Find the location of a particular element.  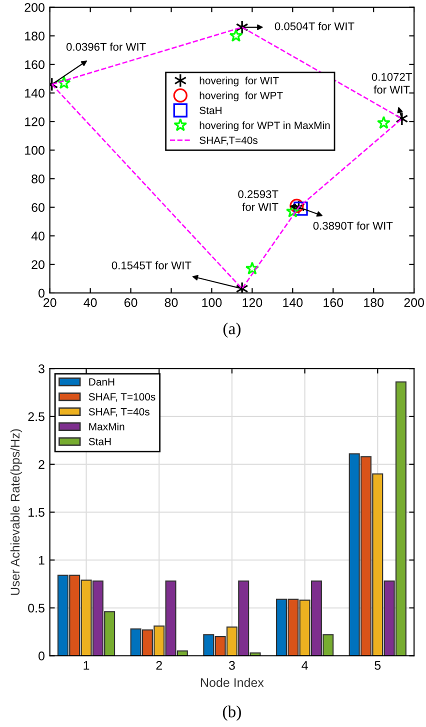

y-tick-label: 3 is located at coordinates (41, 369).